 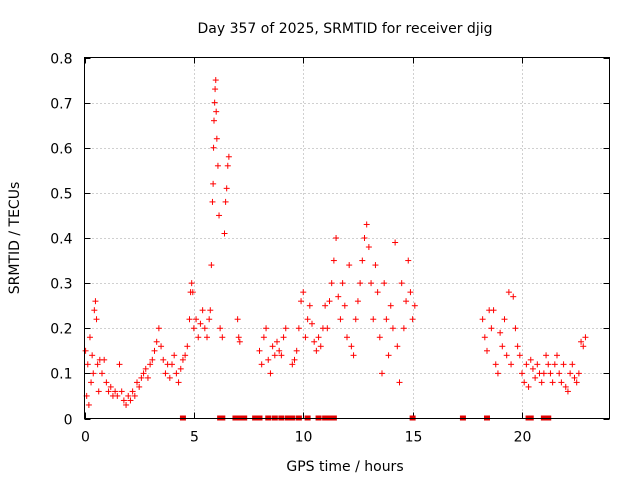 I want to click on y-tick-label: 0, so click(x=68, y=421).